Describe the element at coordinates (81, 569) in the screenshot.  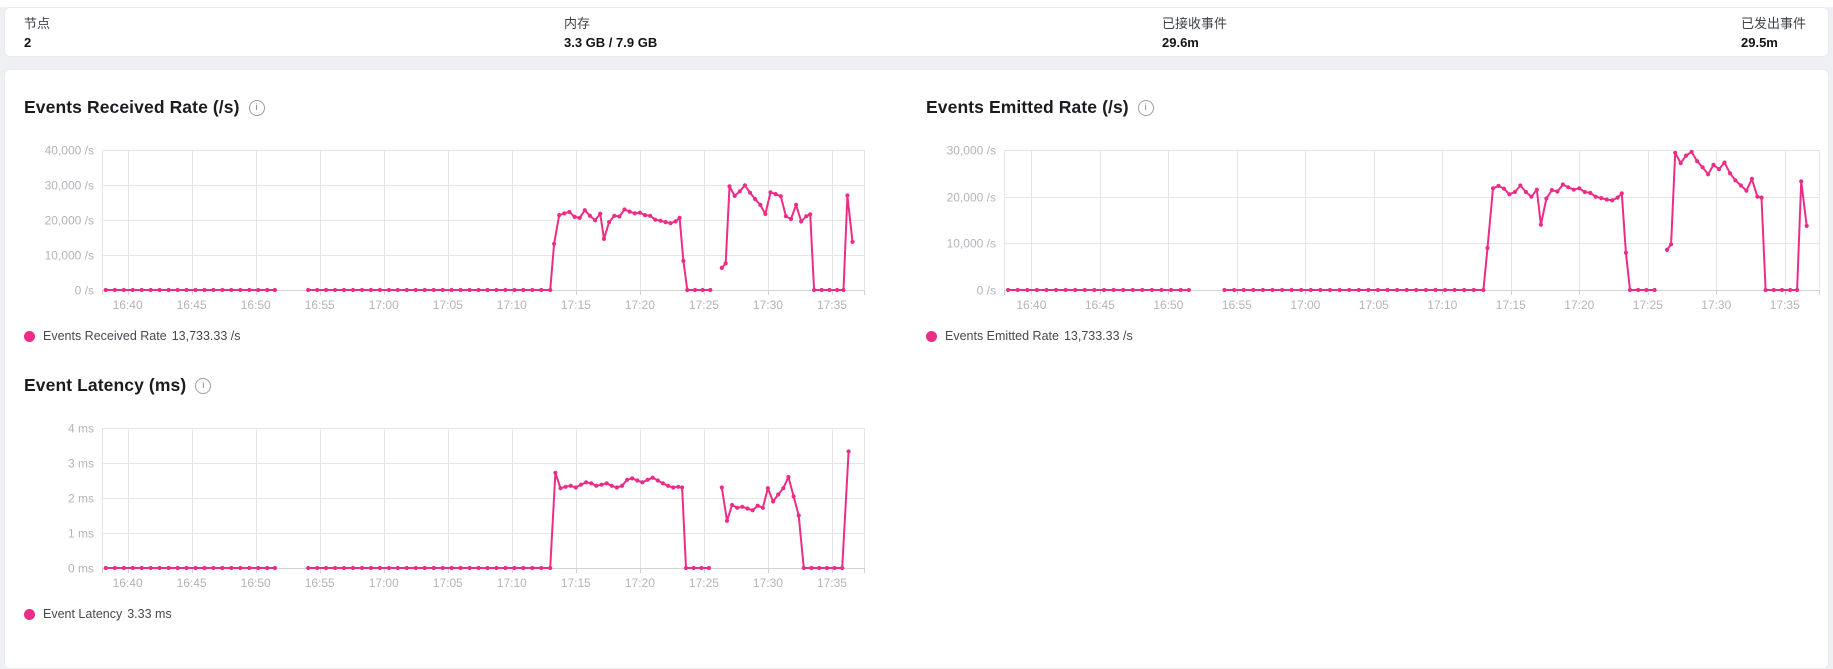
I see `svg-text: 0 ms` at that location.